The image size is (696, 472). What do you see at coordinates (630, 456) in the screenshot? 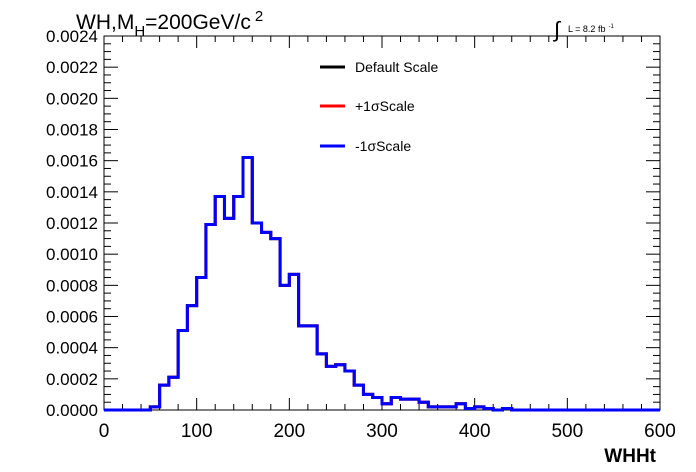
I see `x-axis-label: WHHt` at bounding box center [630, 456].